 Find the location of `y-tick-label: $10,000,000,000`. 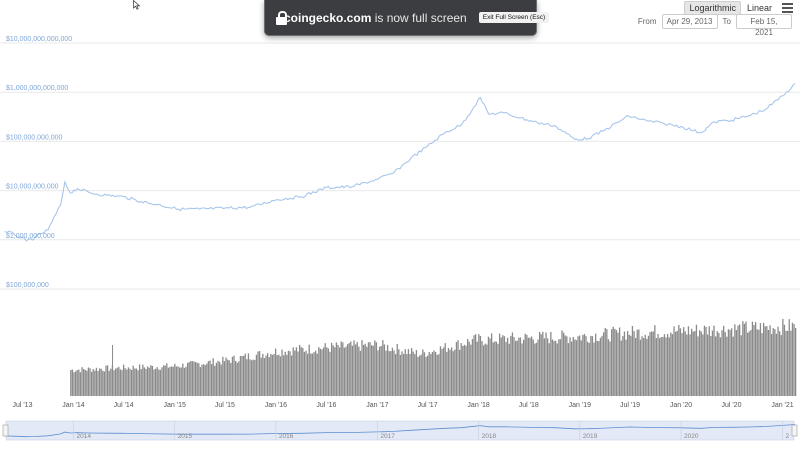

y-tick-label: $10,000,000,000 is located at coordinates (32, 187).